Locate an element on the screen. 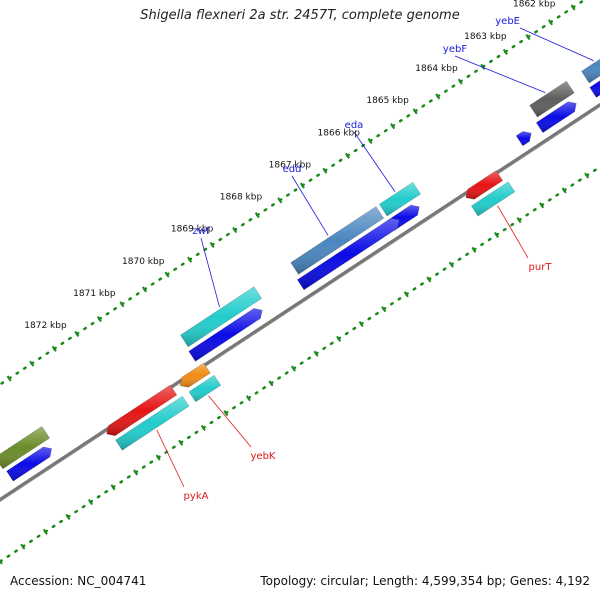  leader-line-purT is located at coordinates (513, 232).